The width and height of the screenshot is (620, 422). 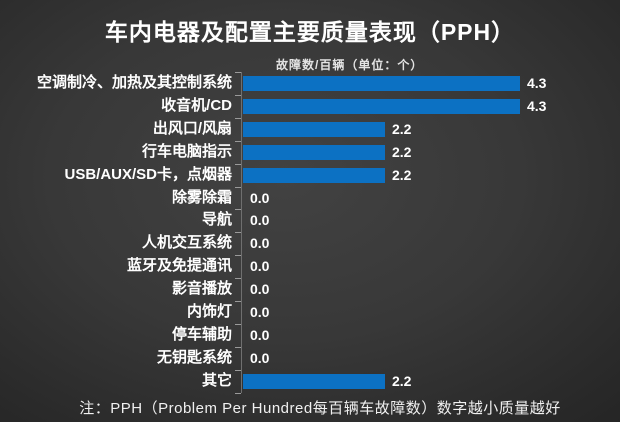 I want to click on chart-row: 除雾除霜 0.0, so click(x=310, y=198).